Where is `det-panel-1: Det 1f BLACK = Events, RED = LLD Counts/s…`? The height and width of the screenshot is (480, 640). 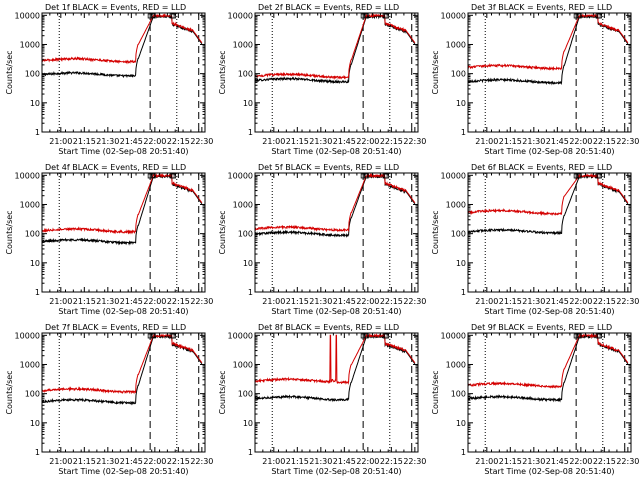 det-panel-1: Det 1f BLACK = Events, RED = LLD Counts/s… is located at coordinates (106, 80).